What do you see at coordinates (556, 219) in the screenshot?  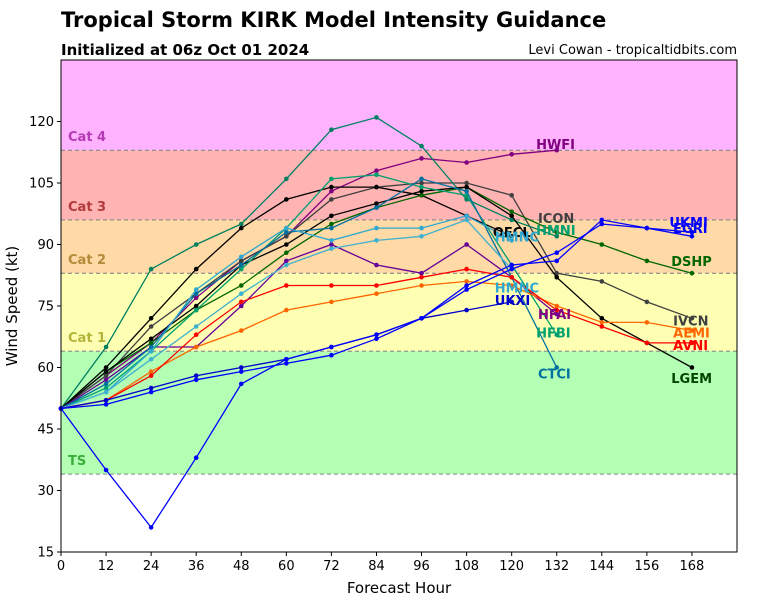 I see `model-label: ICON` at bounding box center [556, 219].